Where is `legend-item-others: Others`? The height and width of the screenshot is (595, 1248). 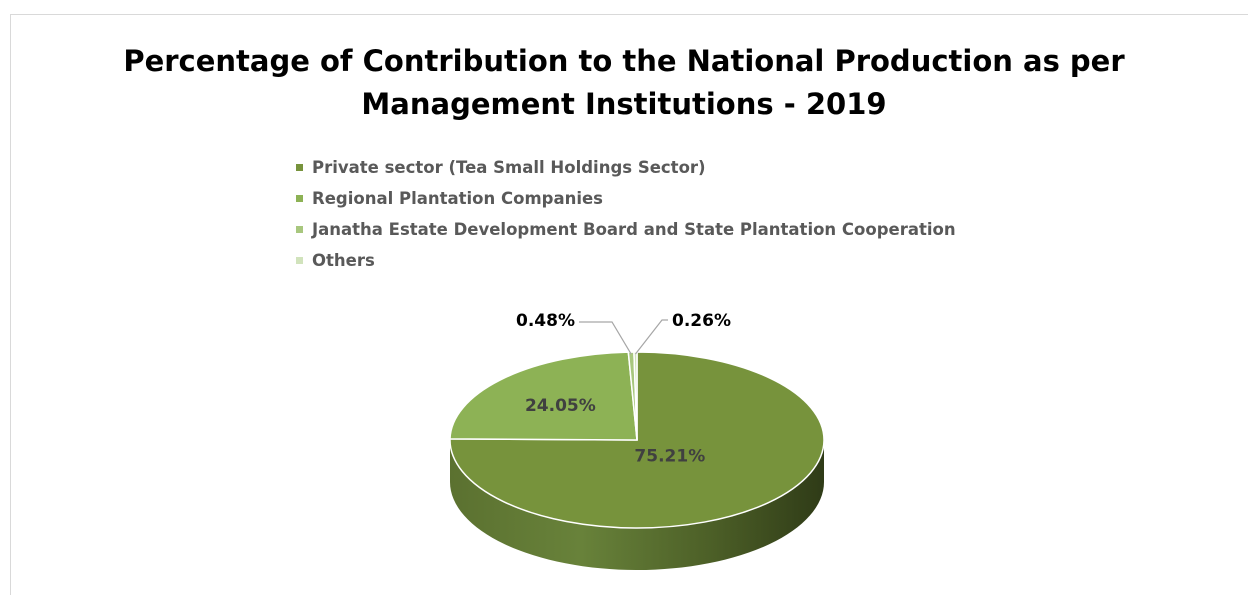
legend-item-others: Others is located at coordinates (626, 260).